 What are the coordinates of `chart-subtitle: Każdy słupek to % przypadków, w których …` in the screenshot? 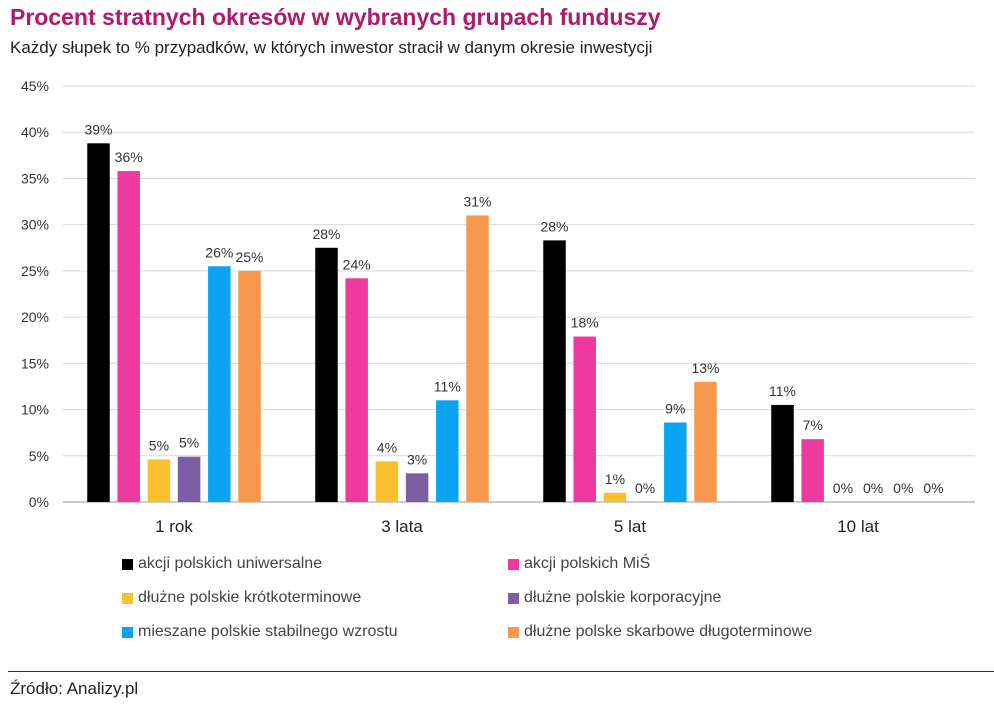 It's located at (331, 47).